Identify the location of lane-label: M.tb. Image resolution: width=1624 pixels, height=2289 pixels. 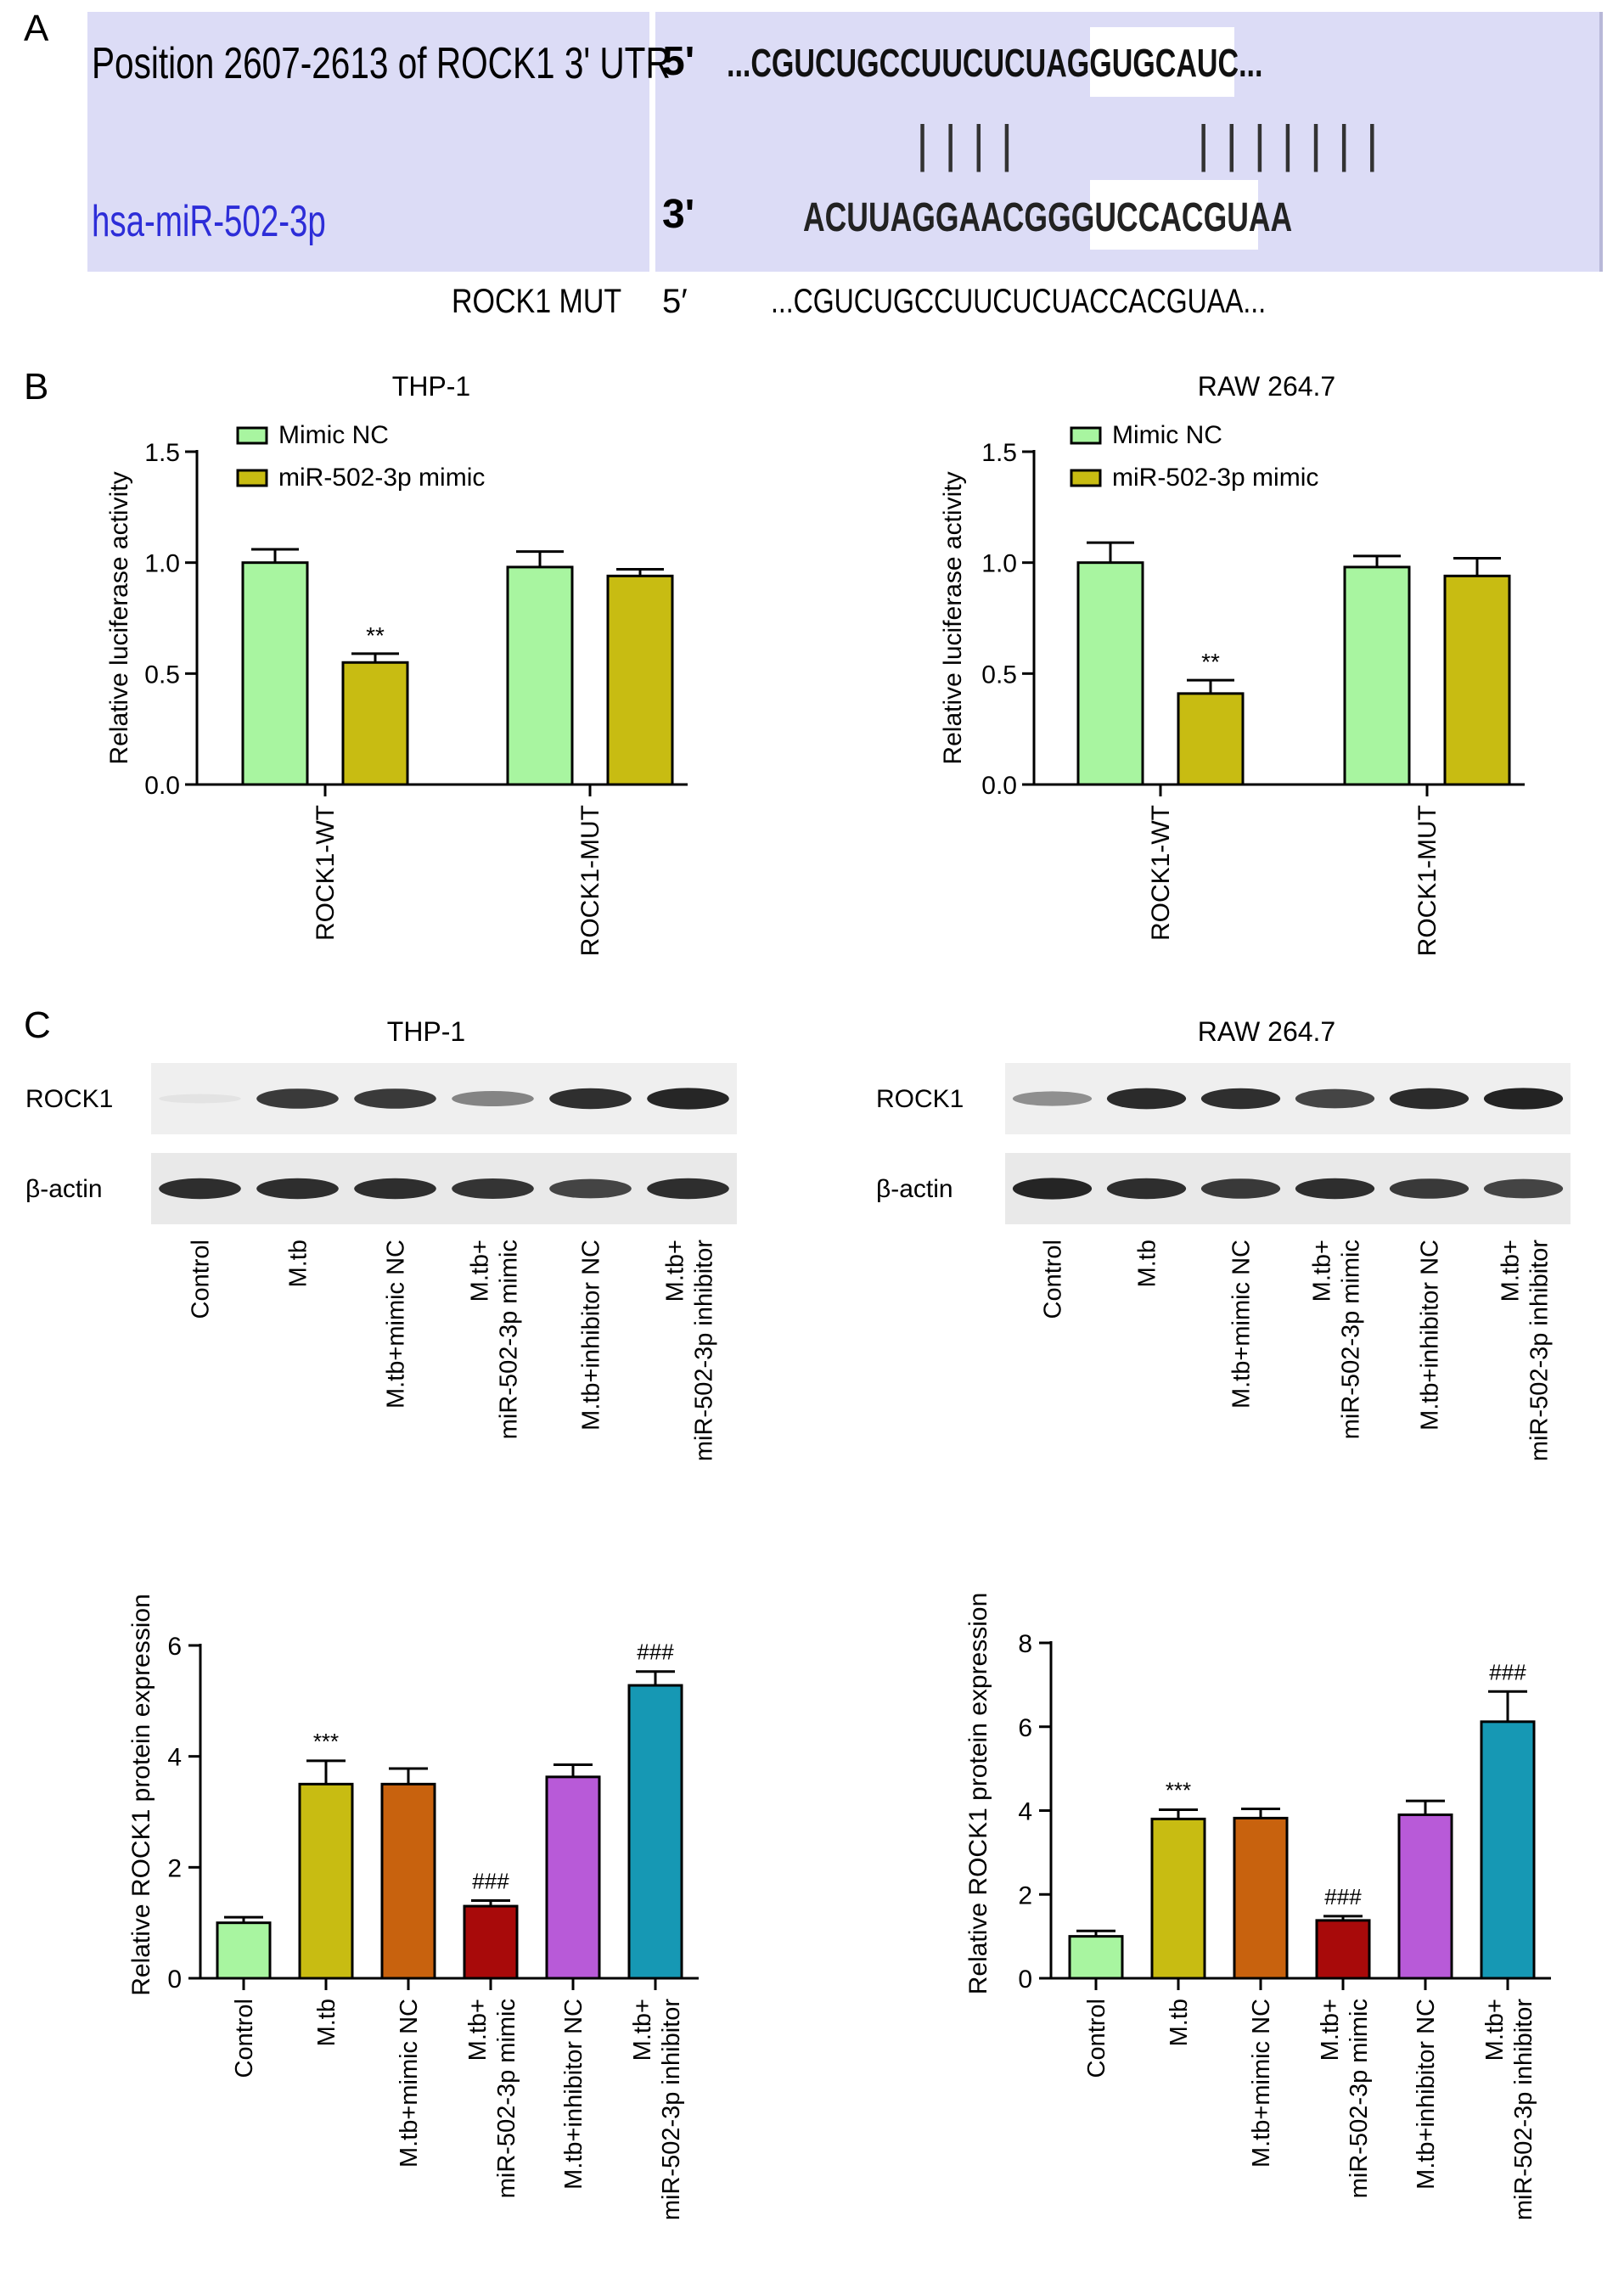
(1147, 1263).